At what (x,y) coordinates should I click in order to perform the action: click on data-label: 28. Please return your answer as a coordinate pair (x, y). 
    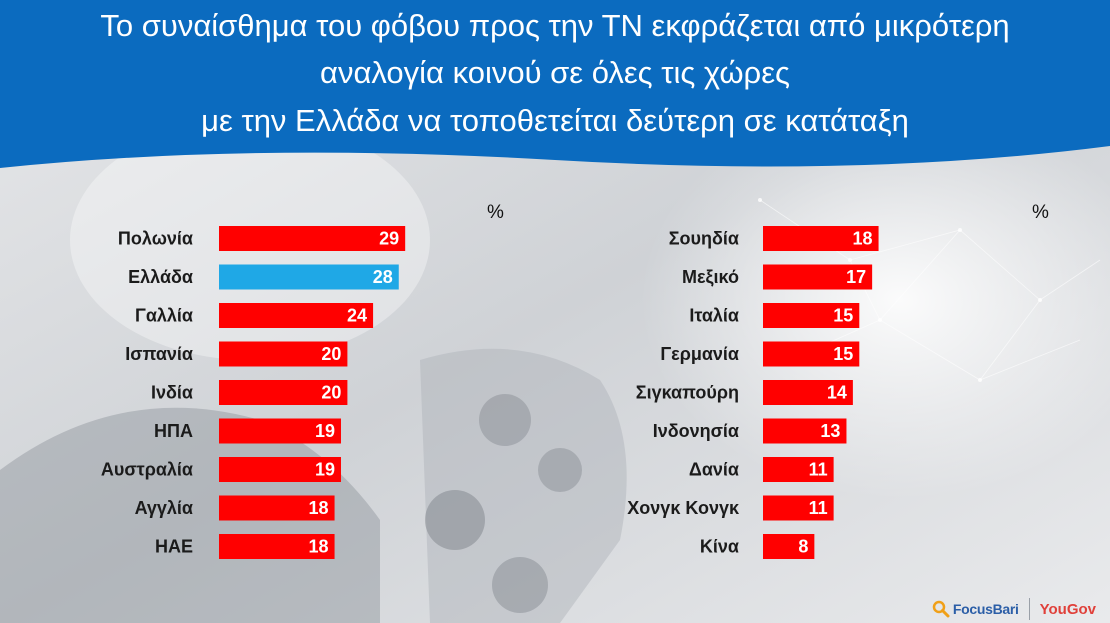
    Looking at the image, I should click on (383, 277).